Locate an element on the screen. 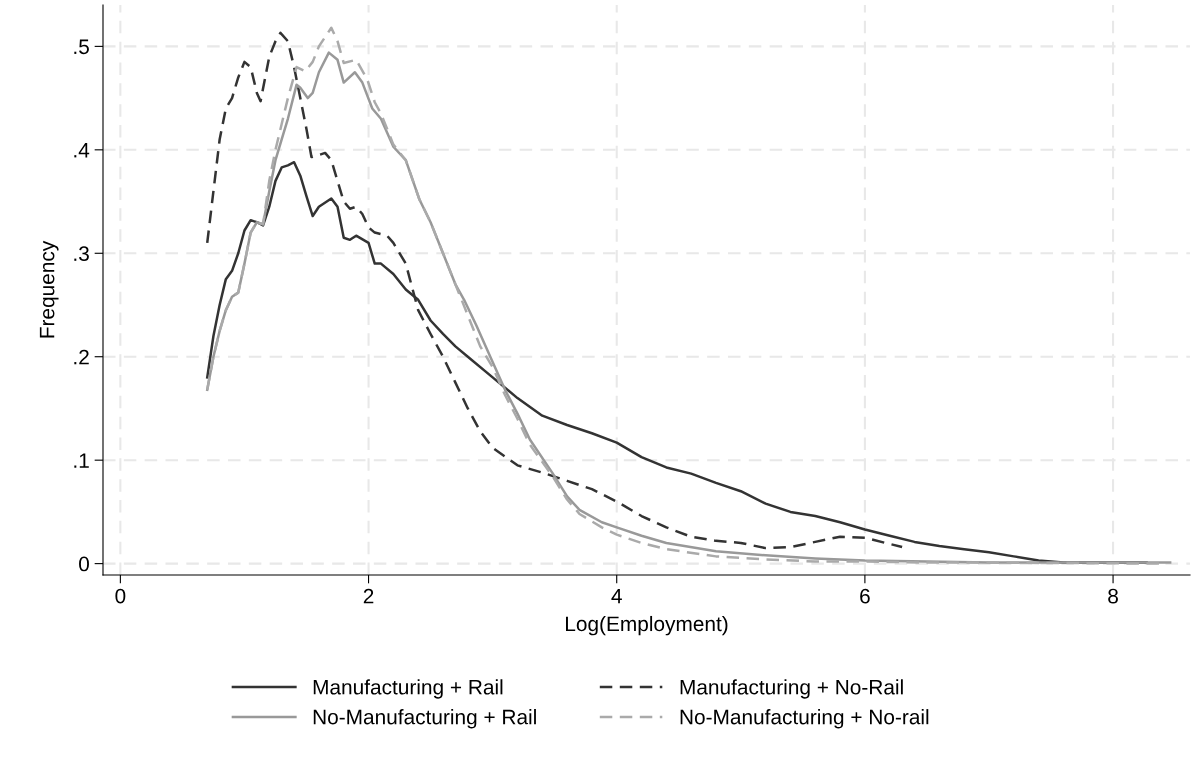 The width and height of the screenshot is (1197, 763). y-tick-label: .1 is located at coordinates (81, 460).